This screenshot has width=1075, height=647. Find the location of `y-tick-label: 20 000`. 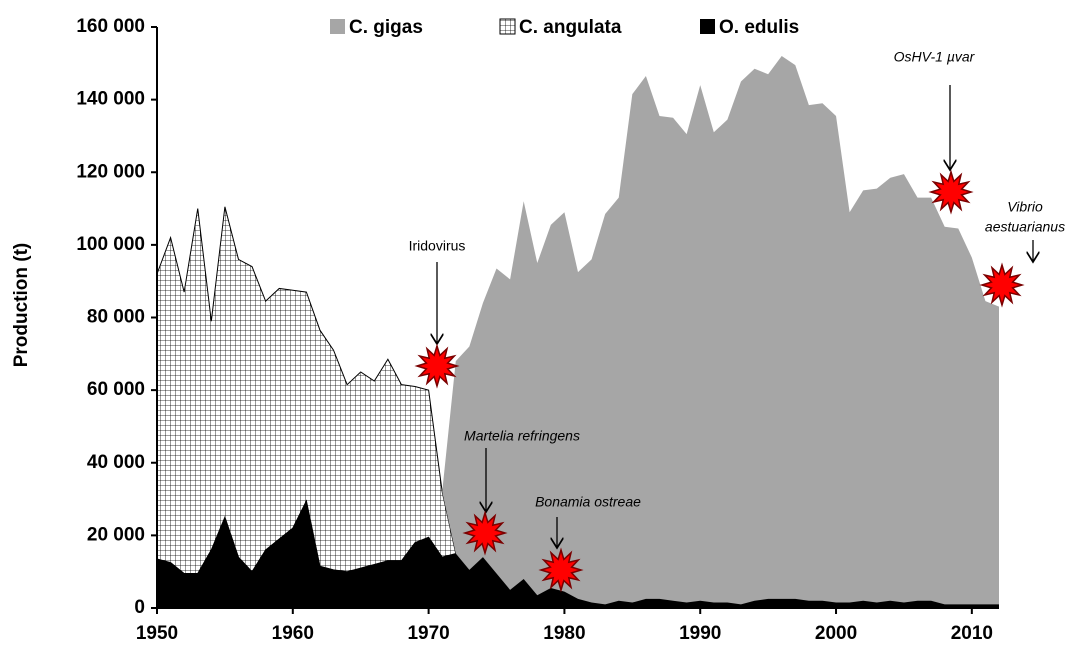

y-tick-label: 20 000 is located at coordinates (116, 534).